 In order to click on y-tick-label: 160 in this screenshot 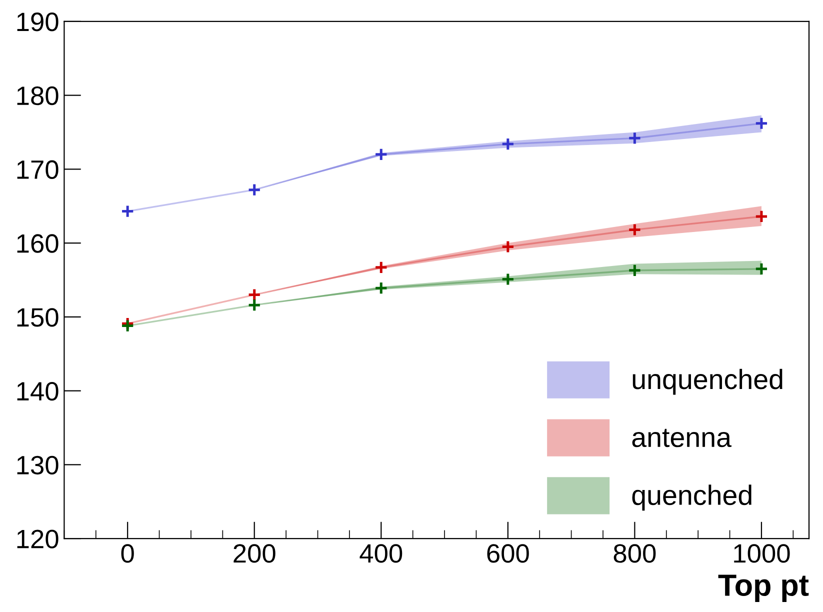, I will do `click(37, 243)`.